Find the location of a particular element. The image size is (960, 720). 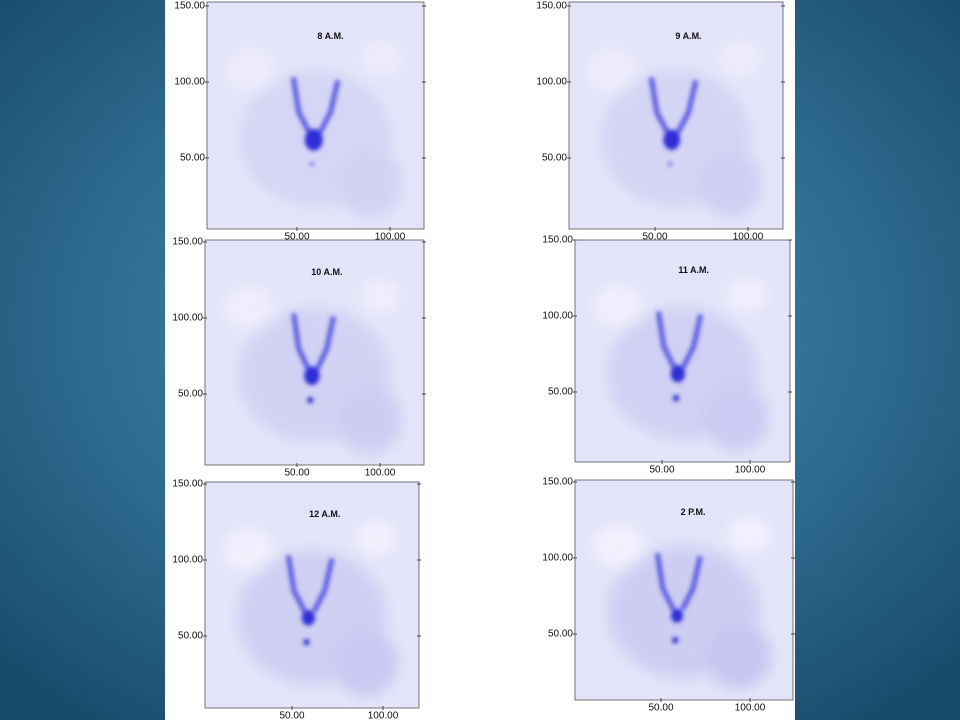

panel: 12 A.M. 50.00 100.00 150.00 50.00 100.00 is located at coordinates (296, 599).